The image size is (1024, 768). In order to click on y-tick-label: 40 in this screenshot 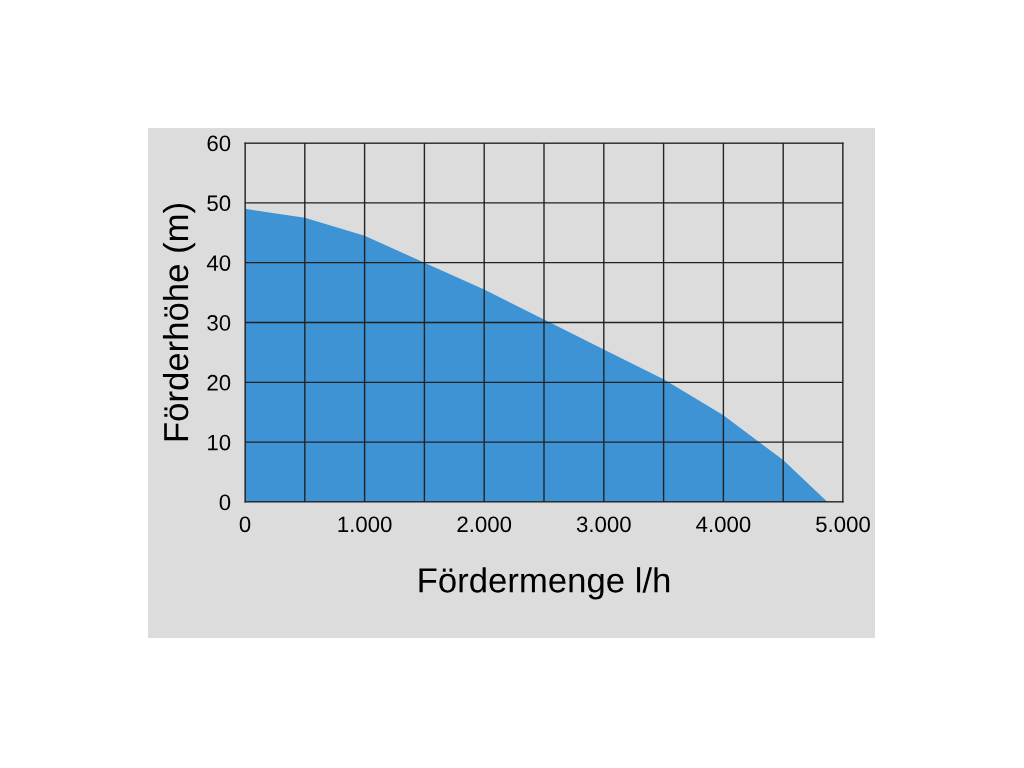, I will do `click(218, 263)`.